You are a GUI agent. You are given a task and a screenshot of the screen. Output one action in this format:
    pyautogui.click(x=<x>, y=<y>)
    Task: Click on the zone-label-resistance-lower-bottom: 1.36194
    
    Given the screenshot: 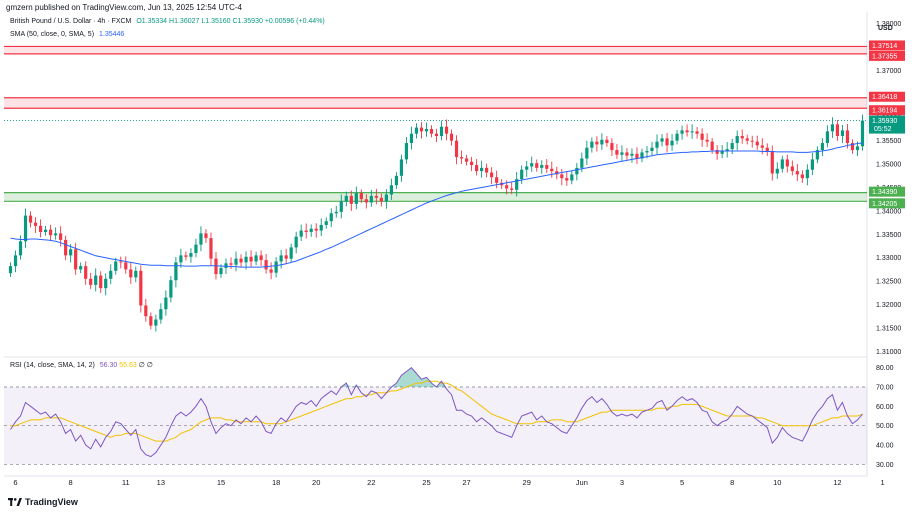 What is the action you would take?
    pyautogui.click(x=884, y=111)
    